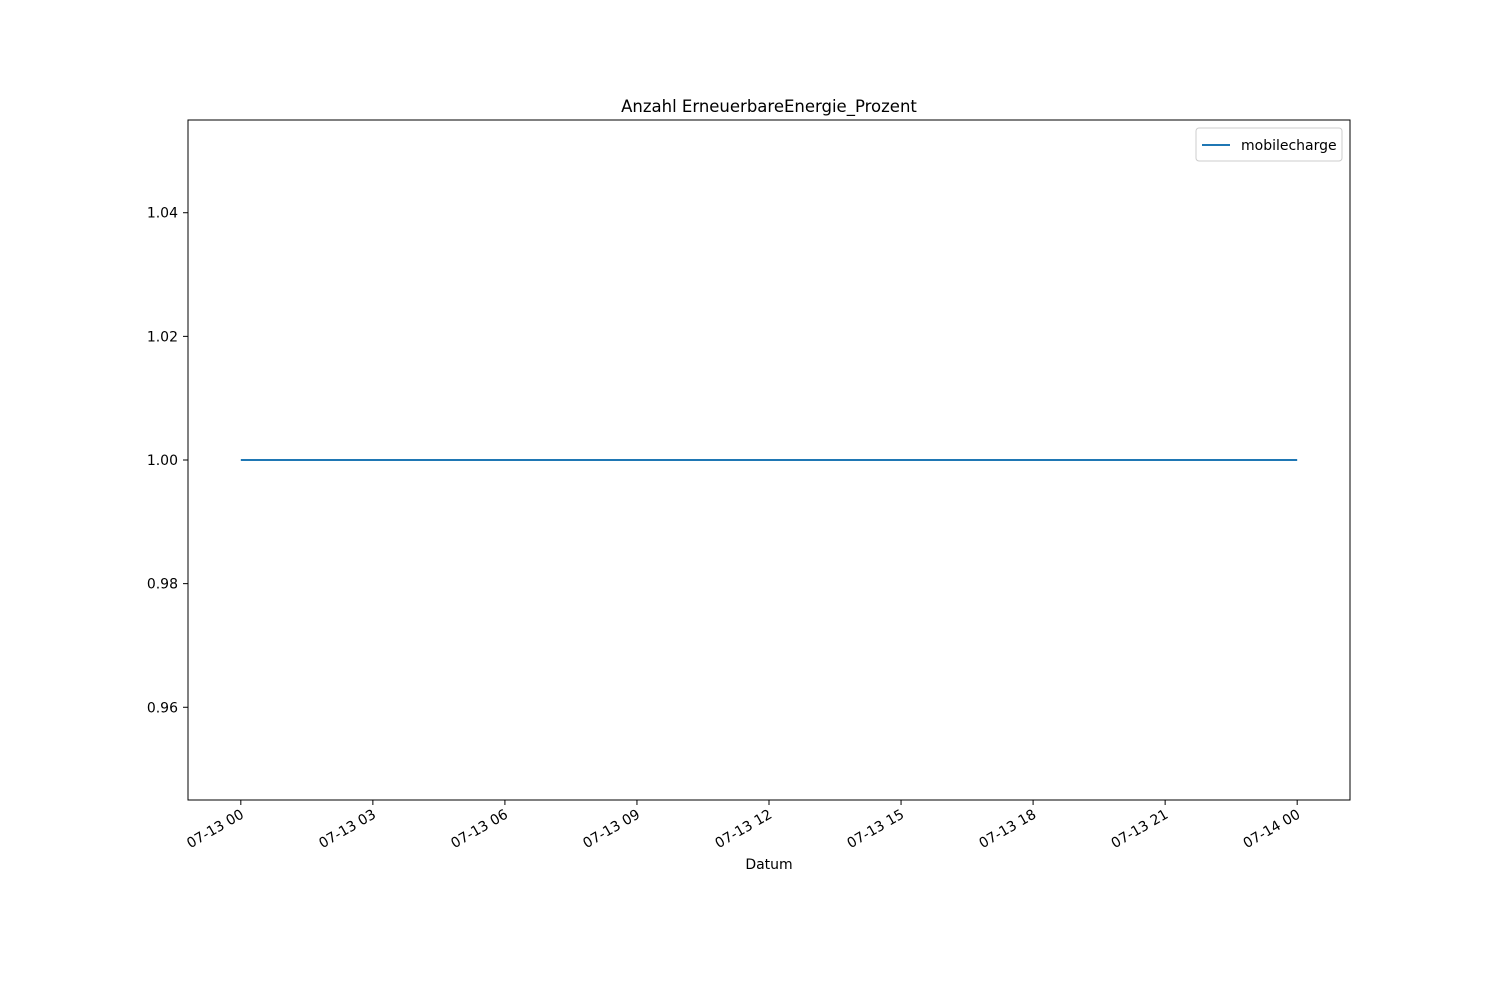 This screenshot has width=1500, height=1000. I want to click on y-tick-label: 0.96, so click(162, 708).